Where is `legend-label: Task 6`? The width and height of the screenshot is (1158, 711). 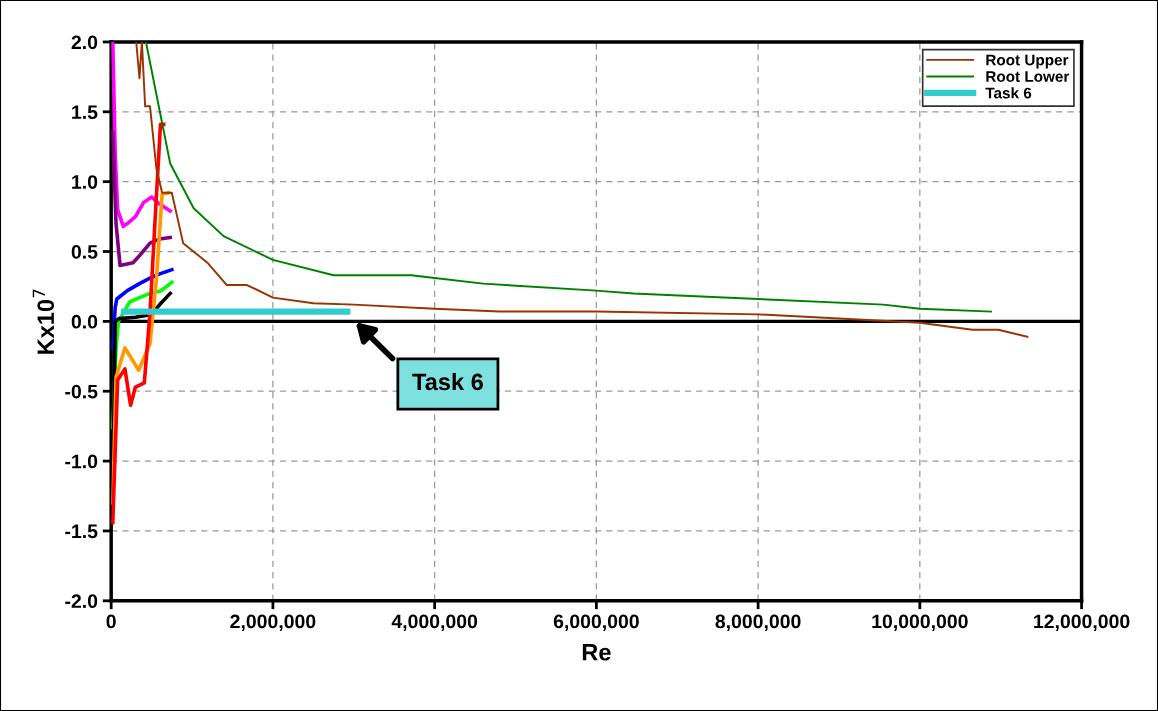 legend-label: Task 6 is located at coordinates (1008, 93).